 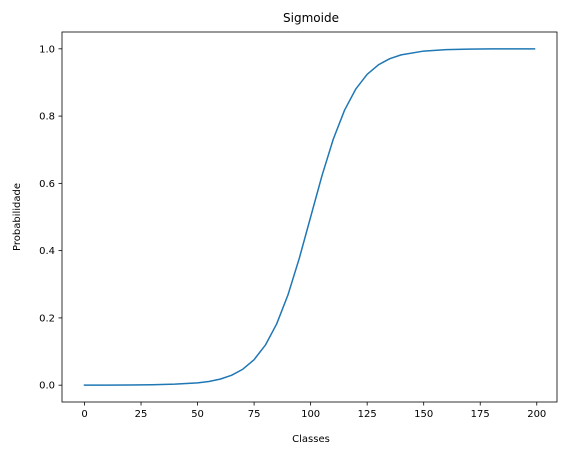 I want to click on x-axis-label: Classes, so click(x=311, y=439).